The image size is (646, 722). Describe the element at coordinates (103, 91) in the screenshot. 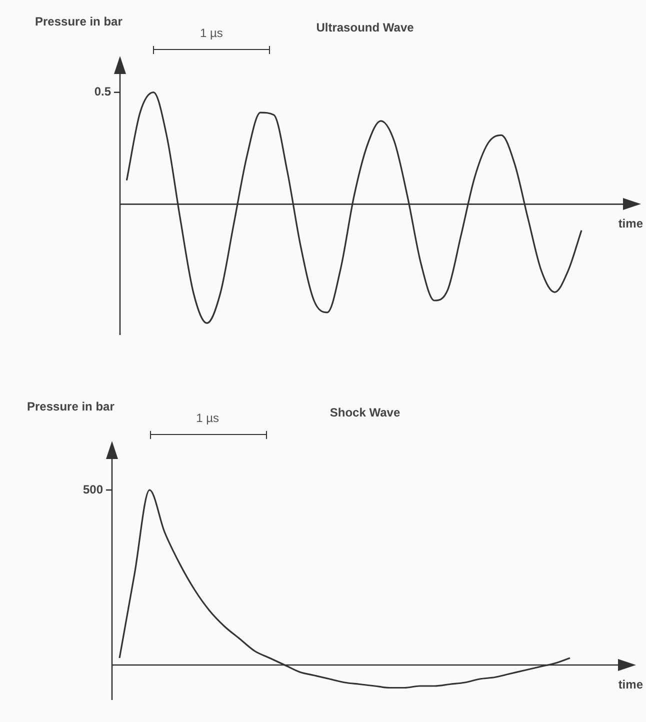

I see `text: 0.5` at that location.